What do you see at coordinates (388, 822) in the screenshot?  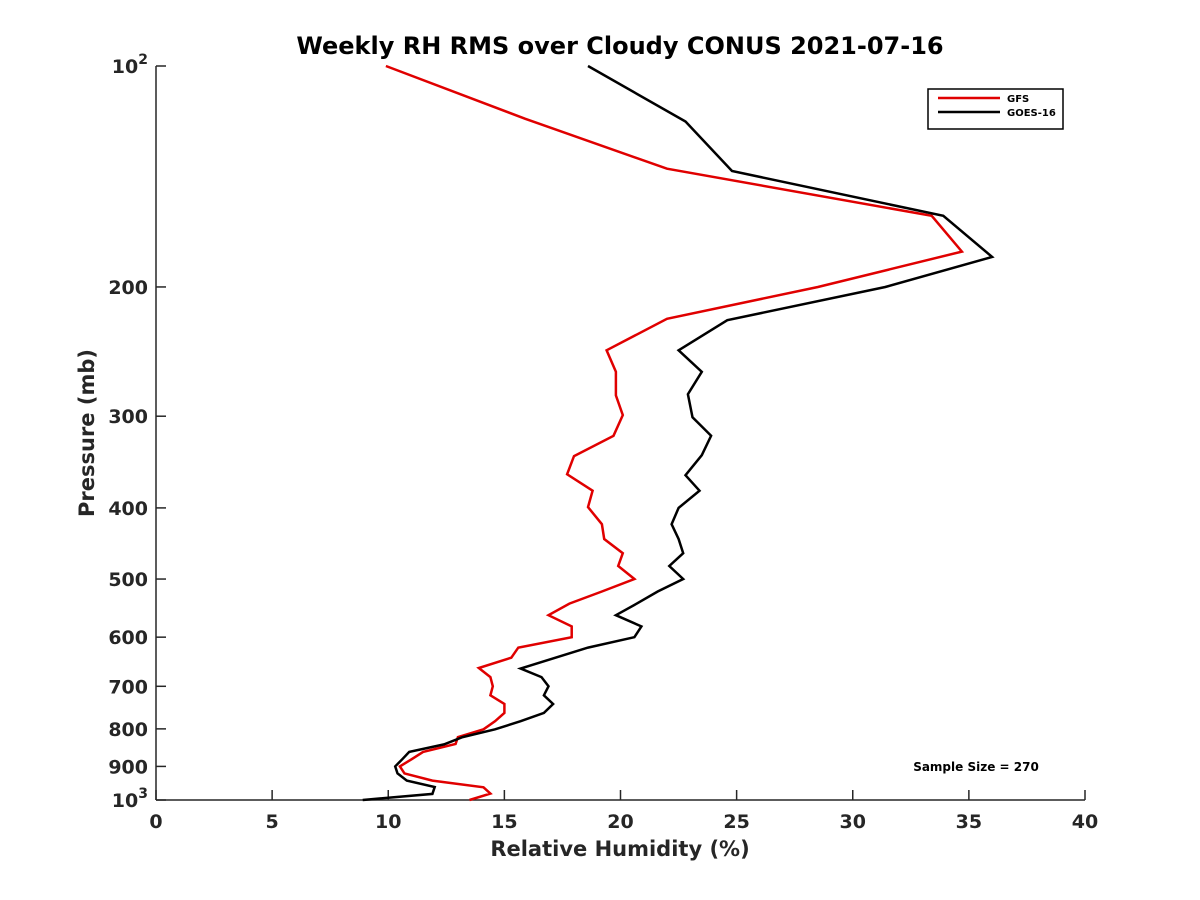 I see `x-tick-label: 10` at bounding box center [388, 822].